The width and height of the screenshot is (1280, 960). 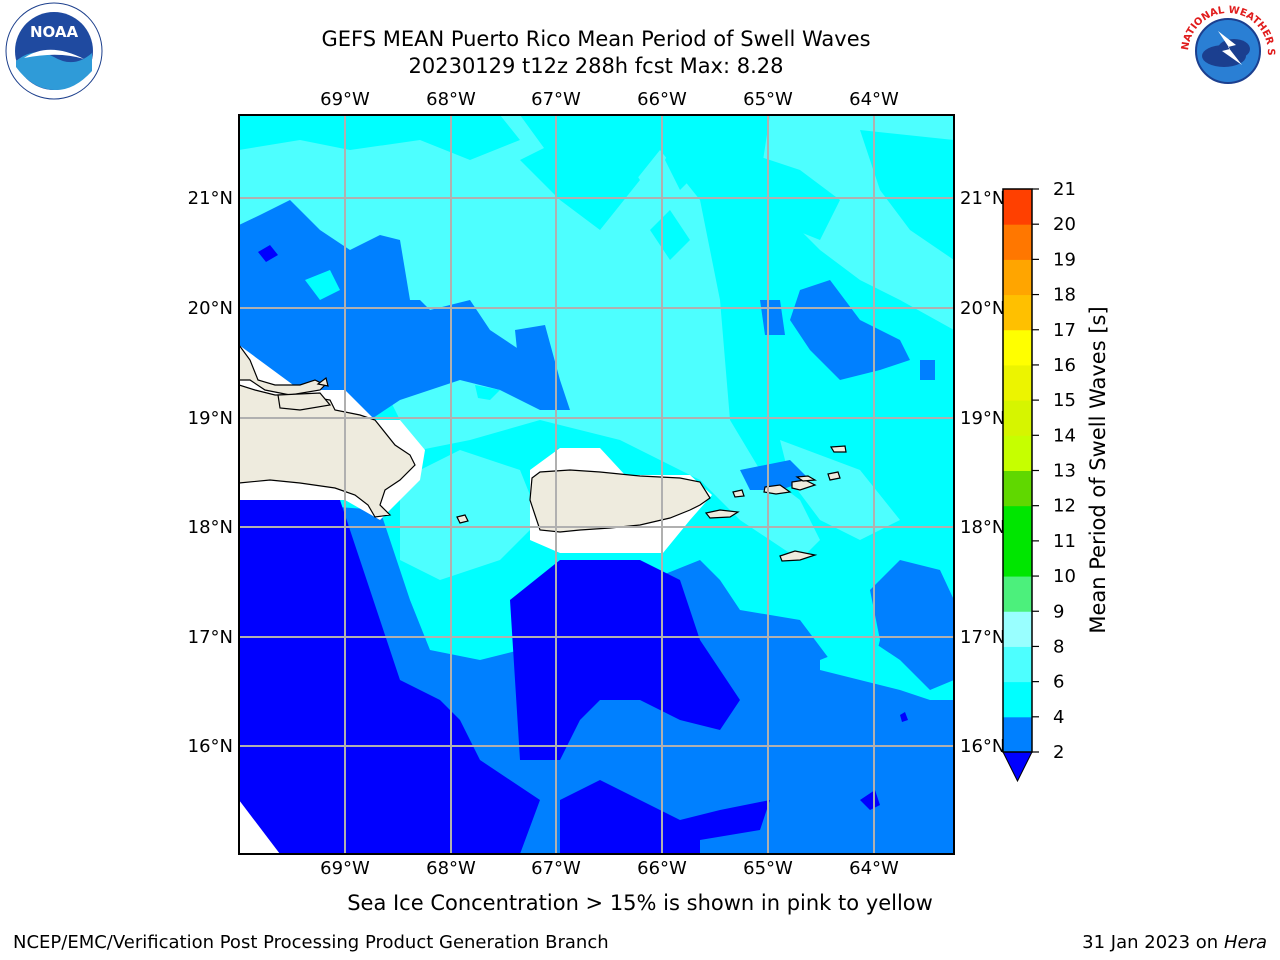 What do you see at coordinates (982, 472) in the screenshot?
I see `lat-labels-right: 21°N 20°N 19°N 18°N 17°N 16°N` at bounding box center [982, 472].